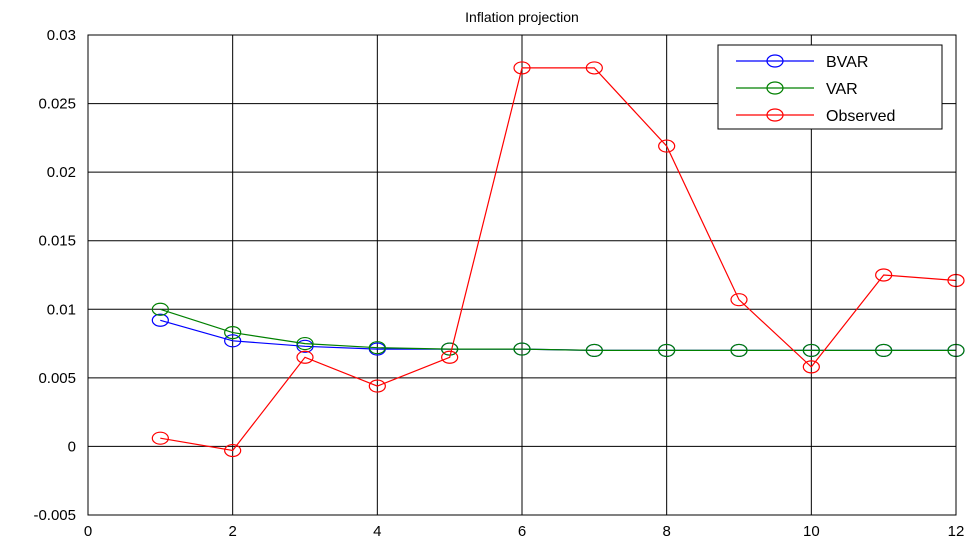 This screenshot has height=542, width=967. I want to click on legend-label-observed: Observed, so click(860, 116).